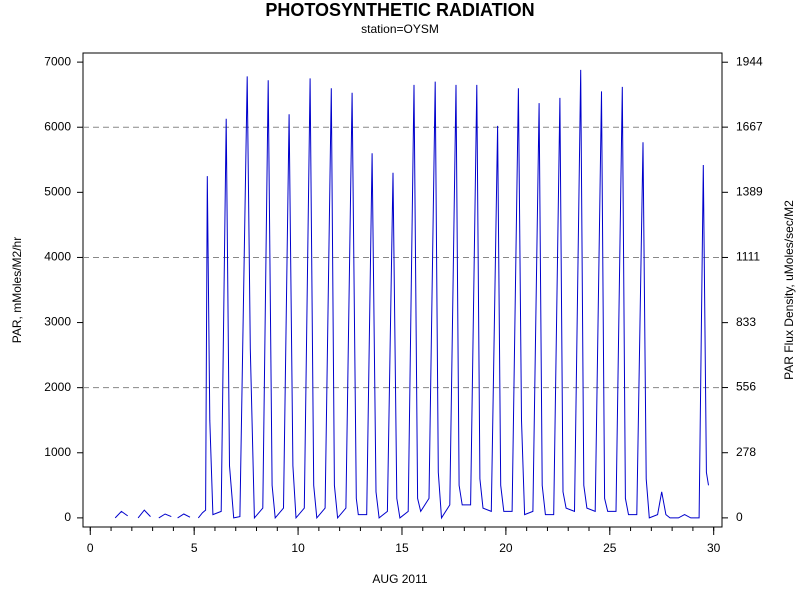 This screenshot has width=800, height=600. What do you see at coordinates (746, 387) in the screenshot?
I see `y2-tick-label: 556` at bounding box center [746, 387].